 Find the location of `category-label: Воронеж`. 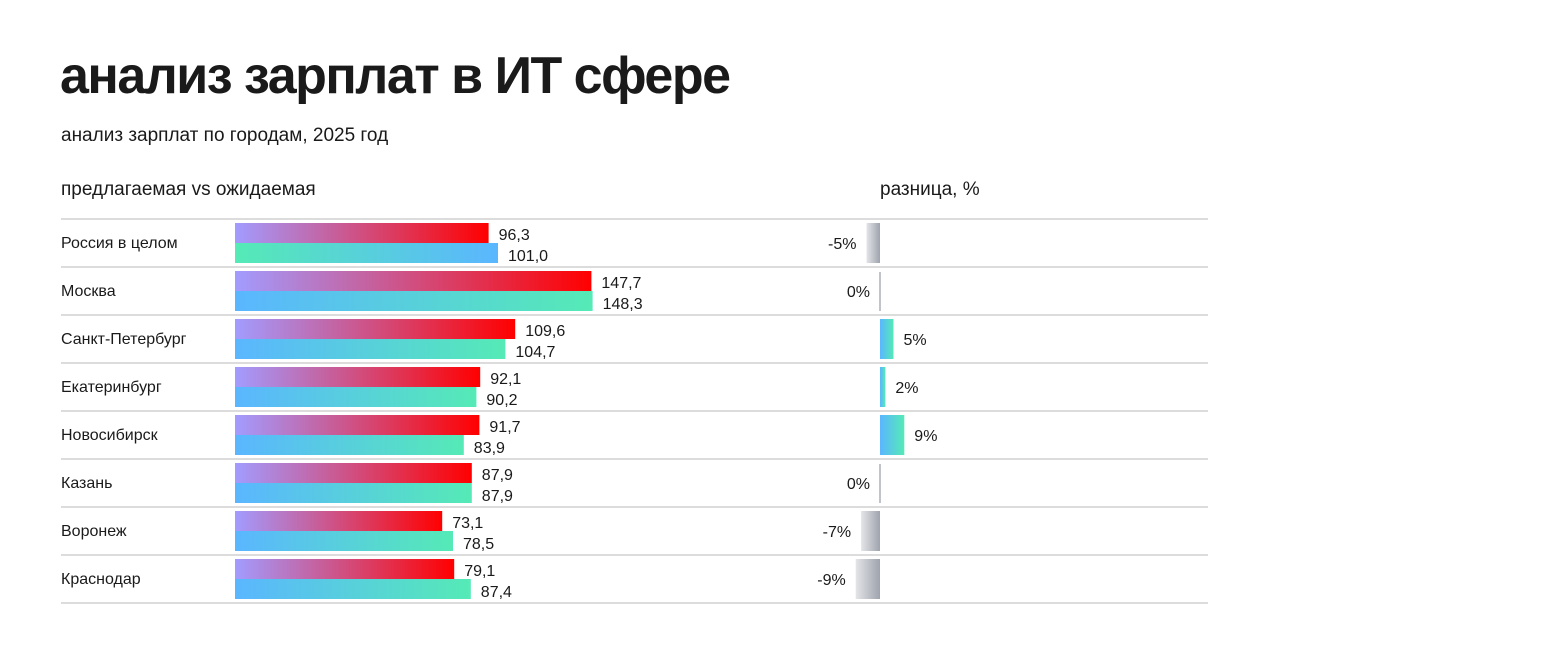

category-label: Воронеж is located at coordinates (94, 531).